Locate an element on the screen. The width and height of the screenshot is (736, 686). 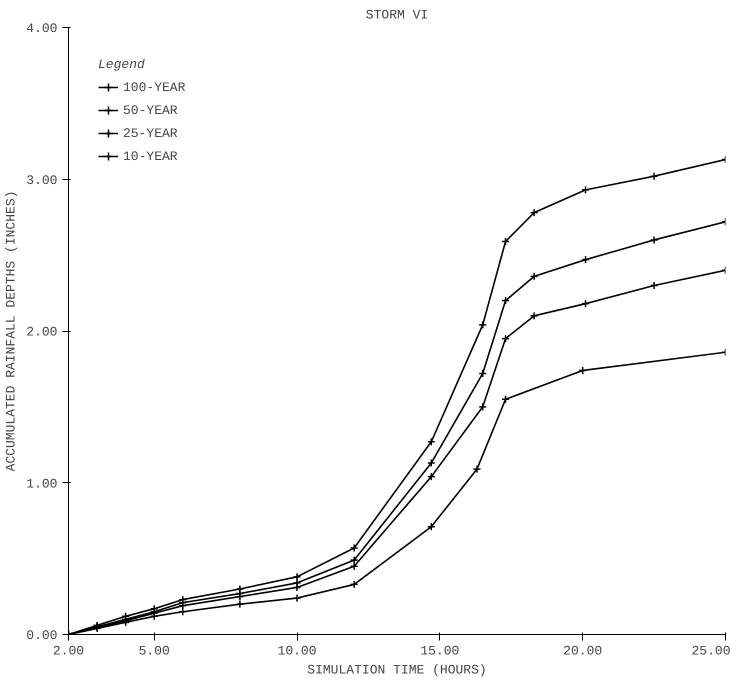
y-tick-label: 0.00 is located at coordinates (42, 635).